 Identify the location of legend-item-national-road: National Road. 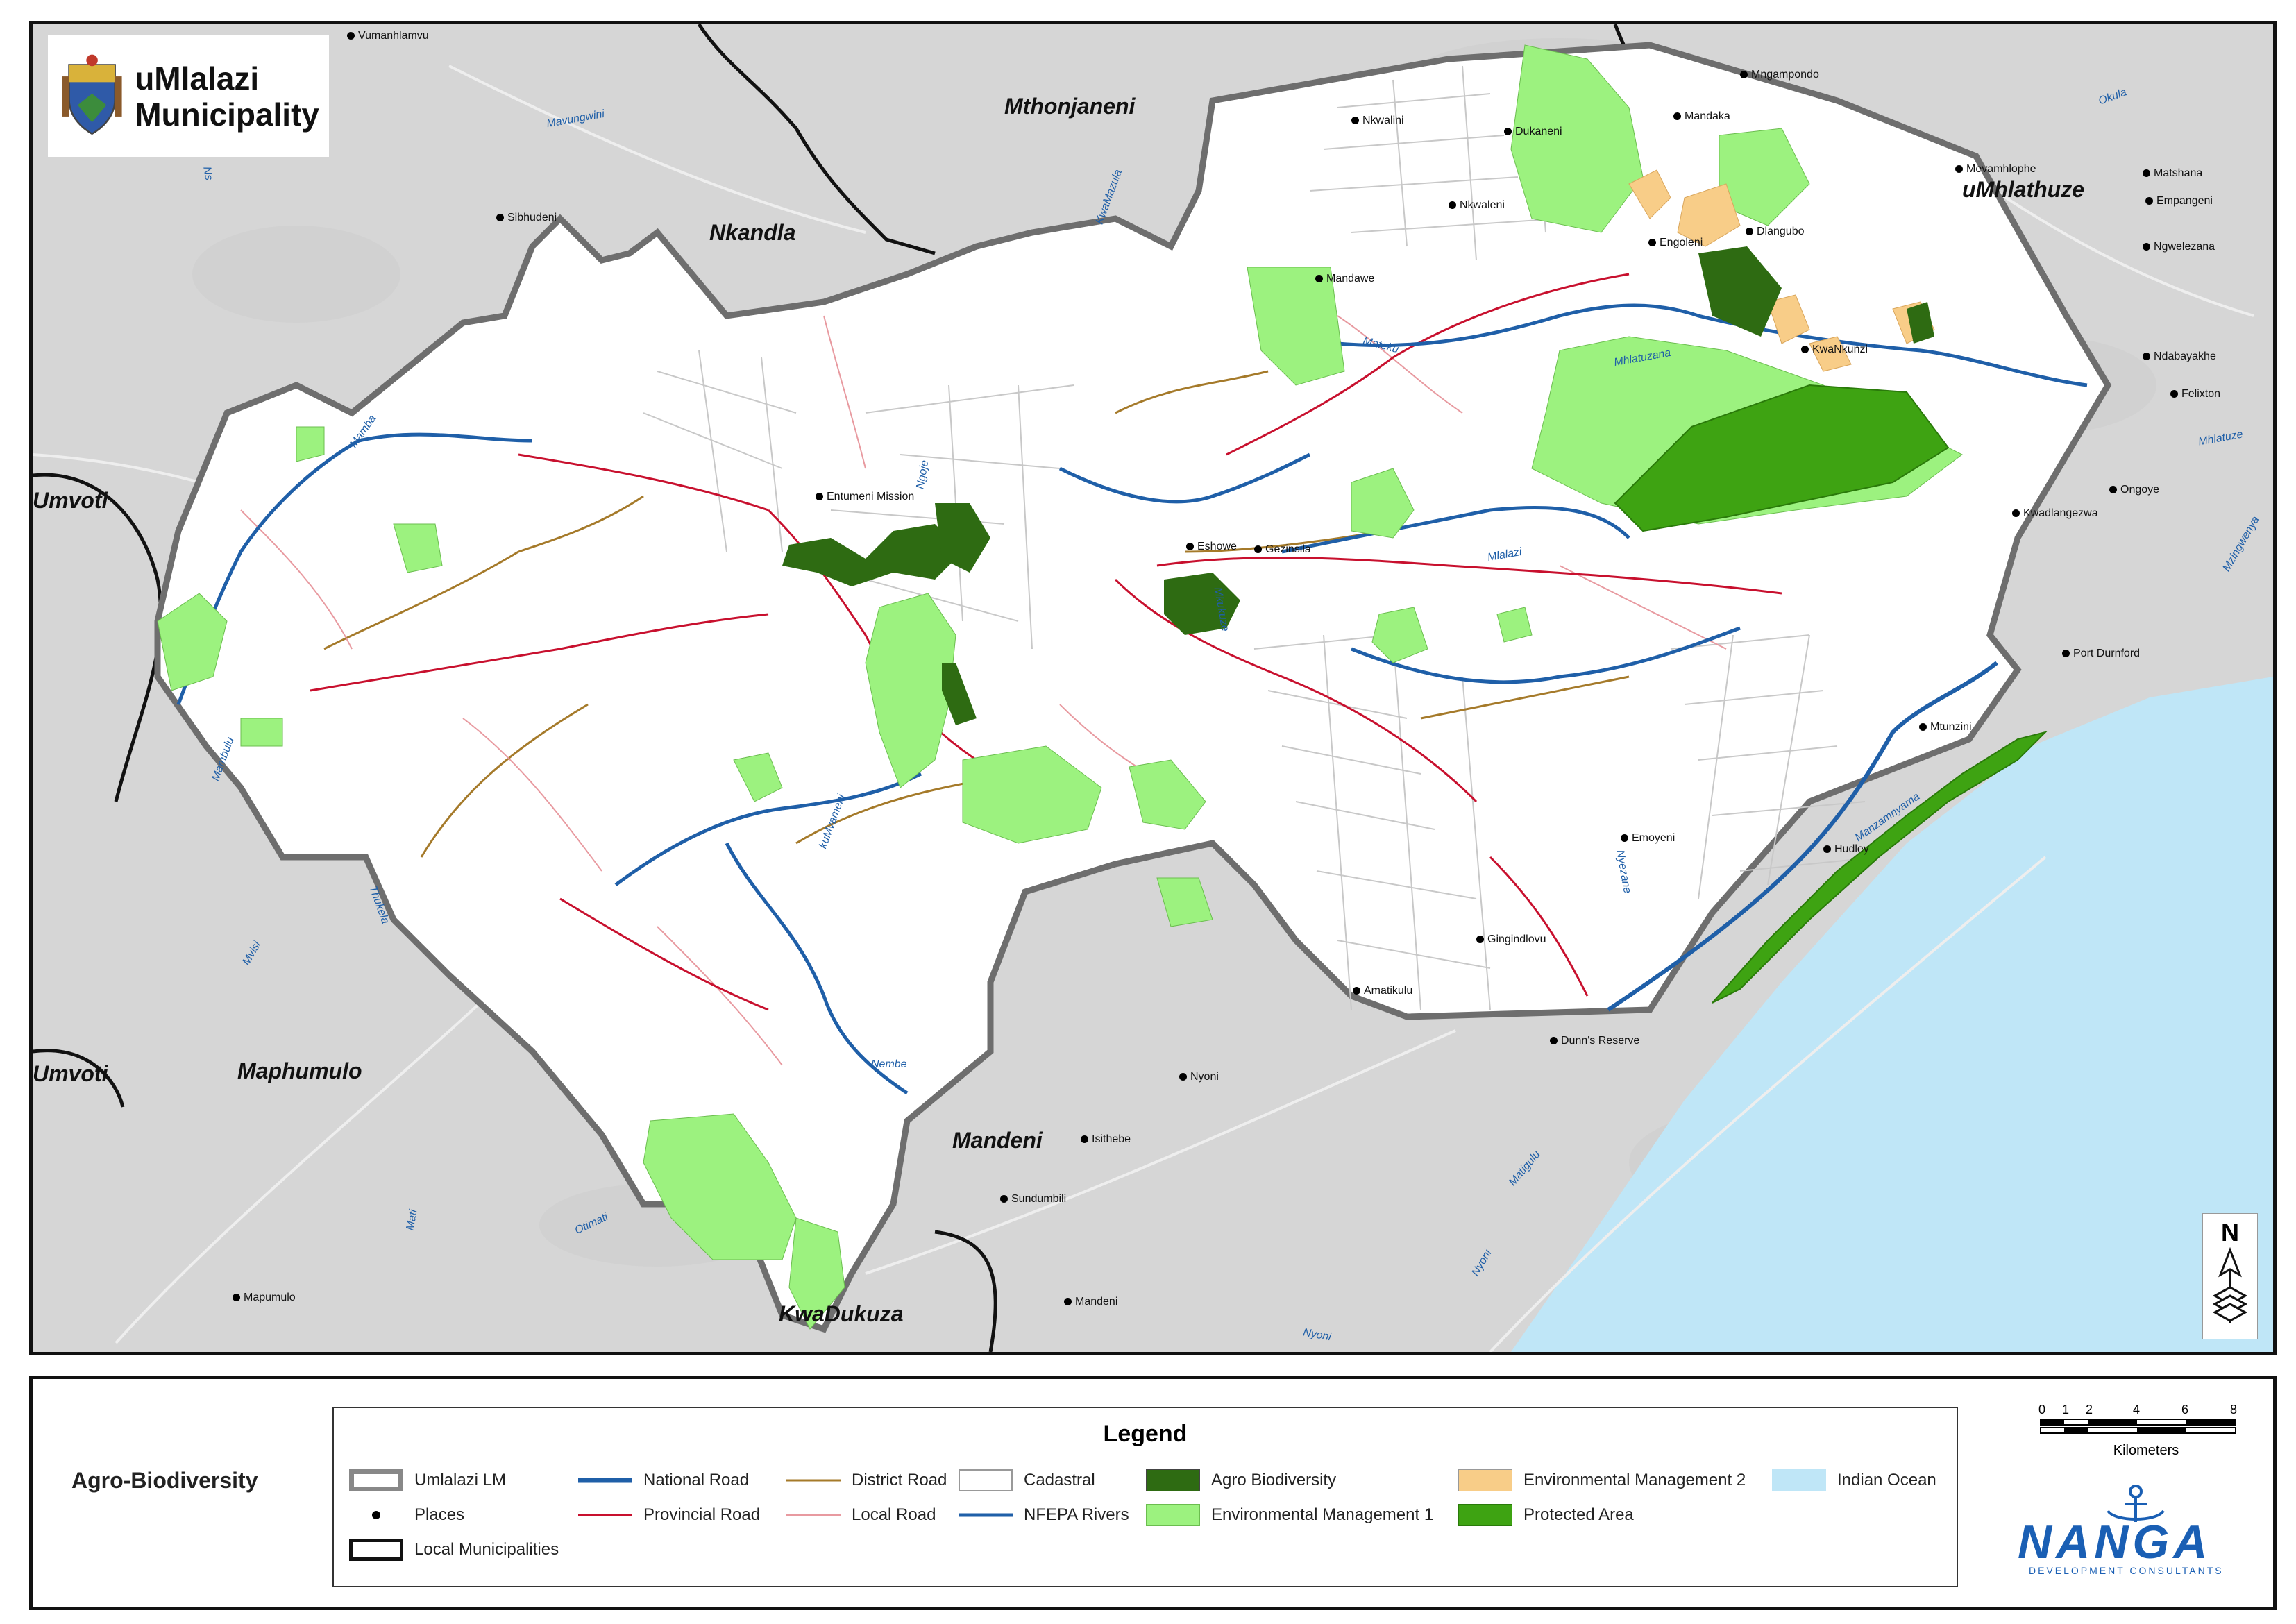
(664, 1480).